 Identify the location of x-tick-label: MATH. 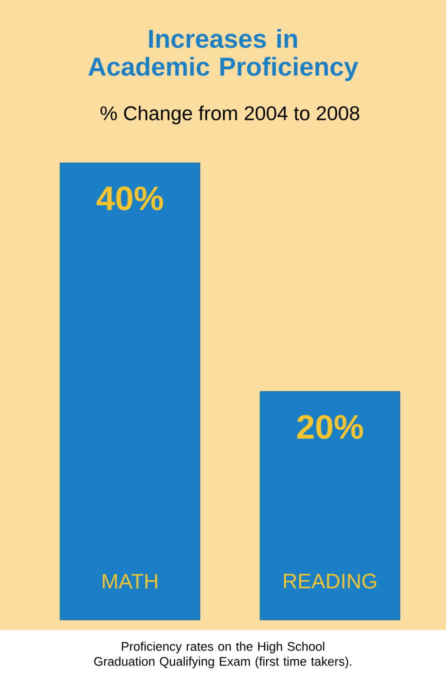
(130, 581).